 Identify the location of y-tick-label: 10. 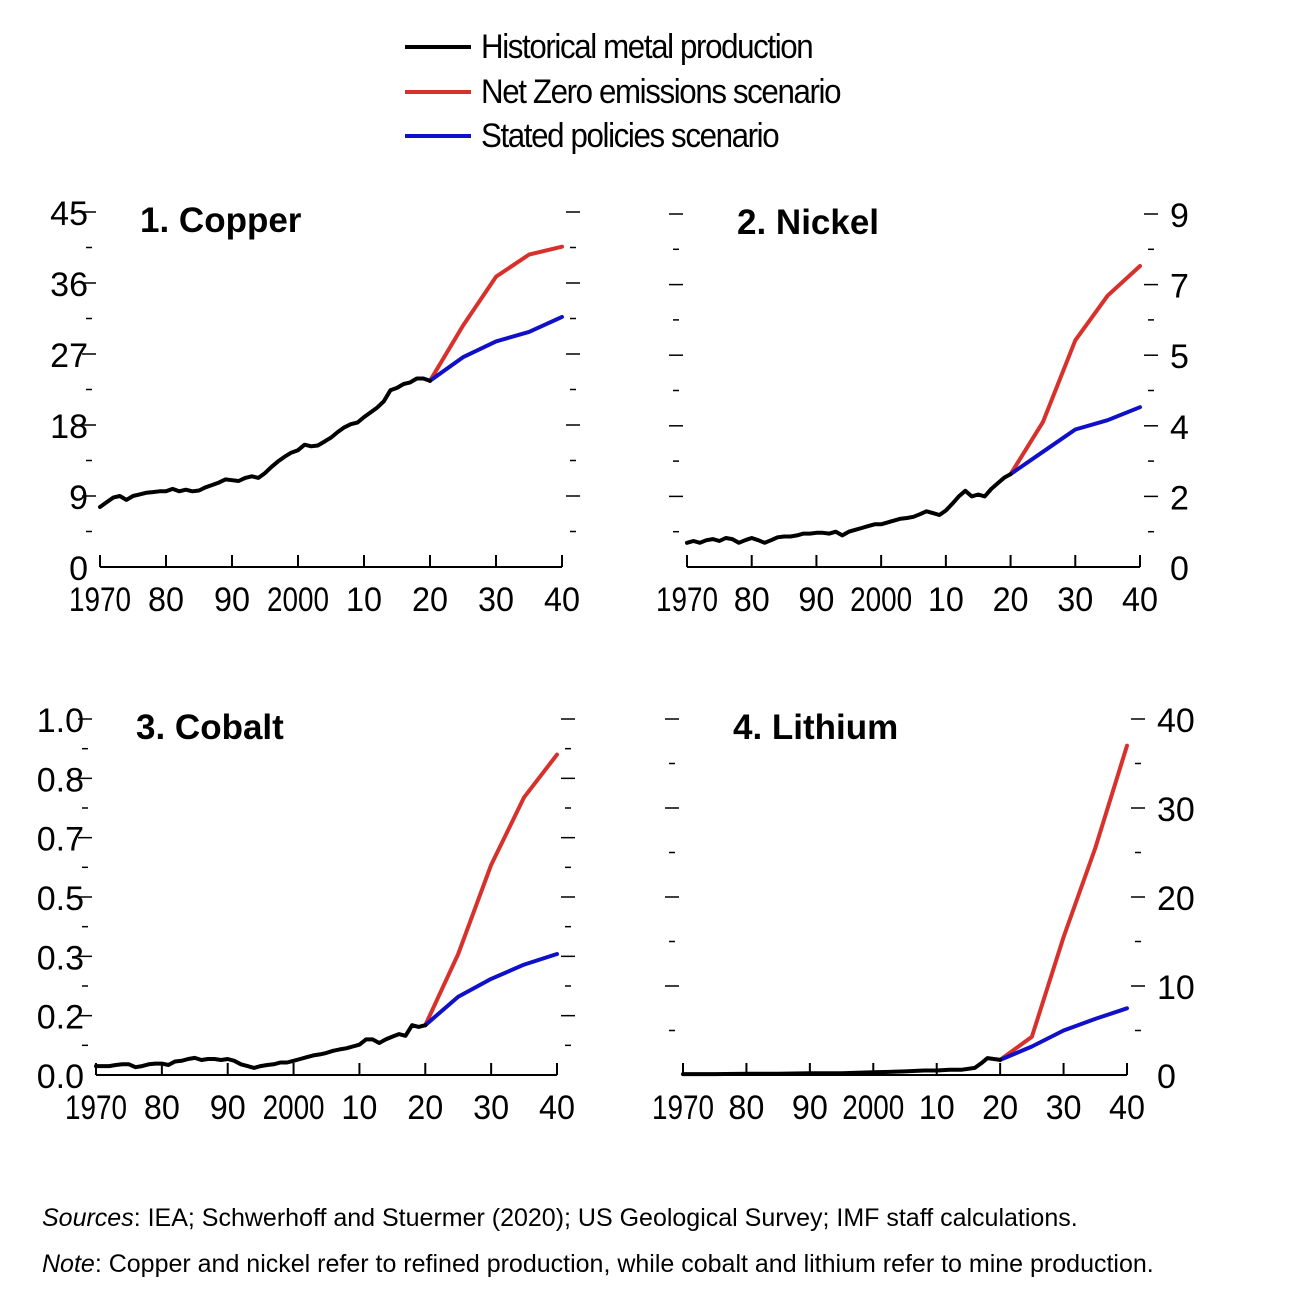
(1176, 988).